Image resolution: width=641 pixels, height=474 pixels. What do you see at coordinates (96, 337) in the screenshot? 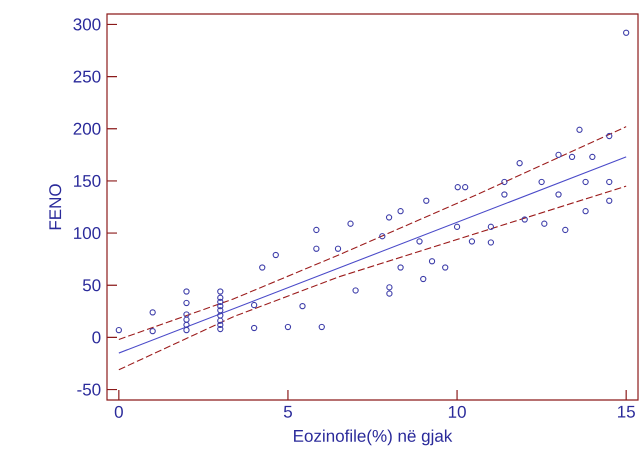
I see `y-tick-label: 0` at bounding box center [96, 337].